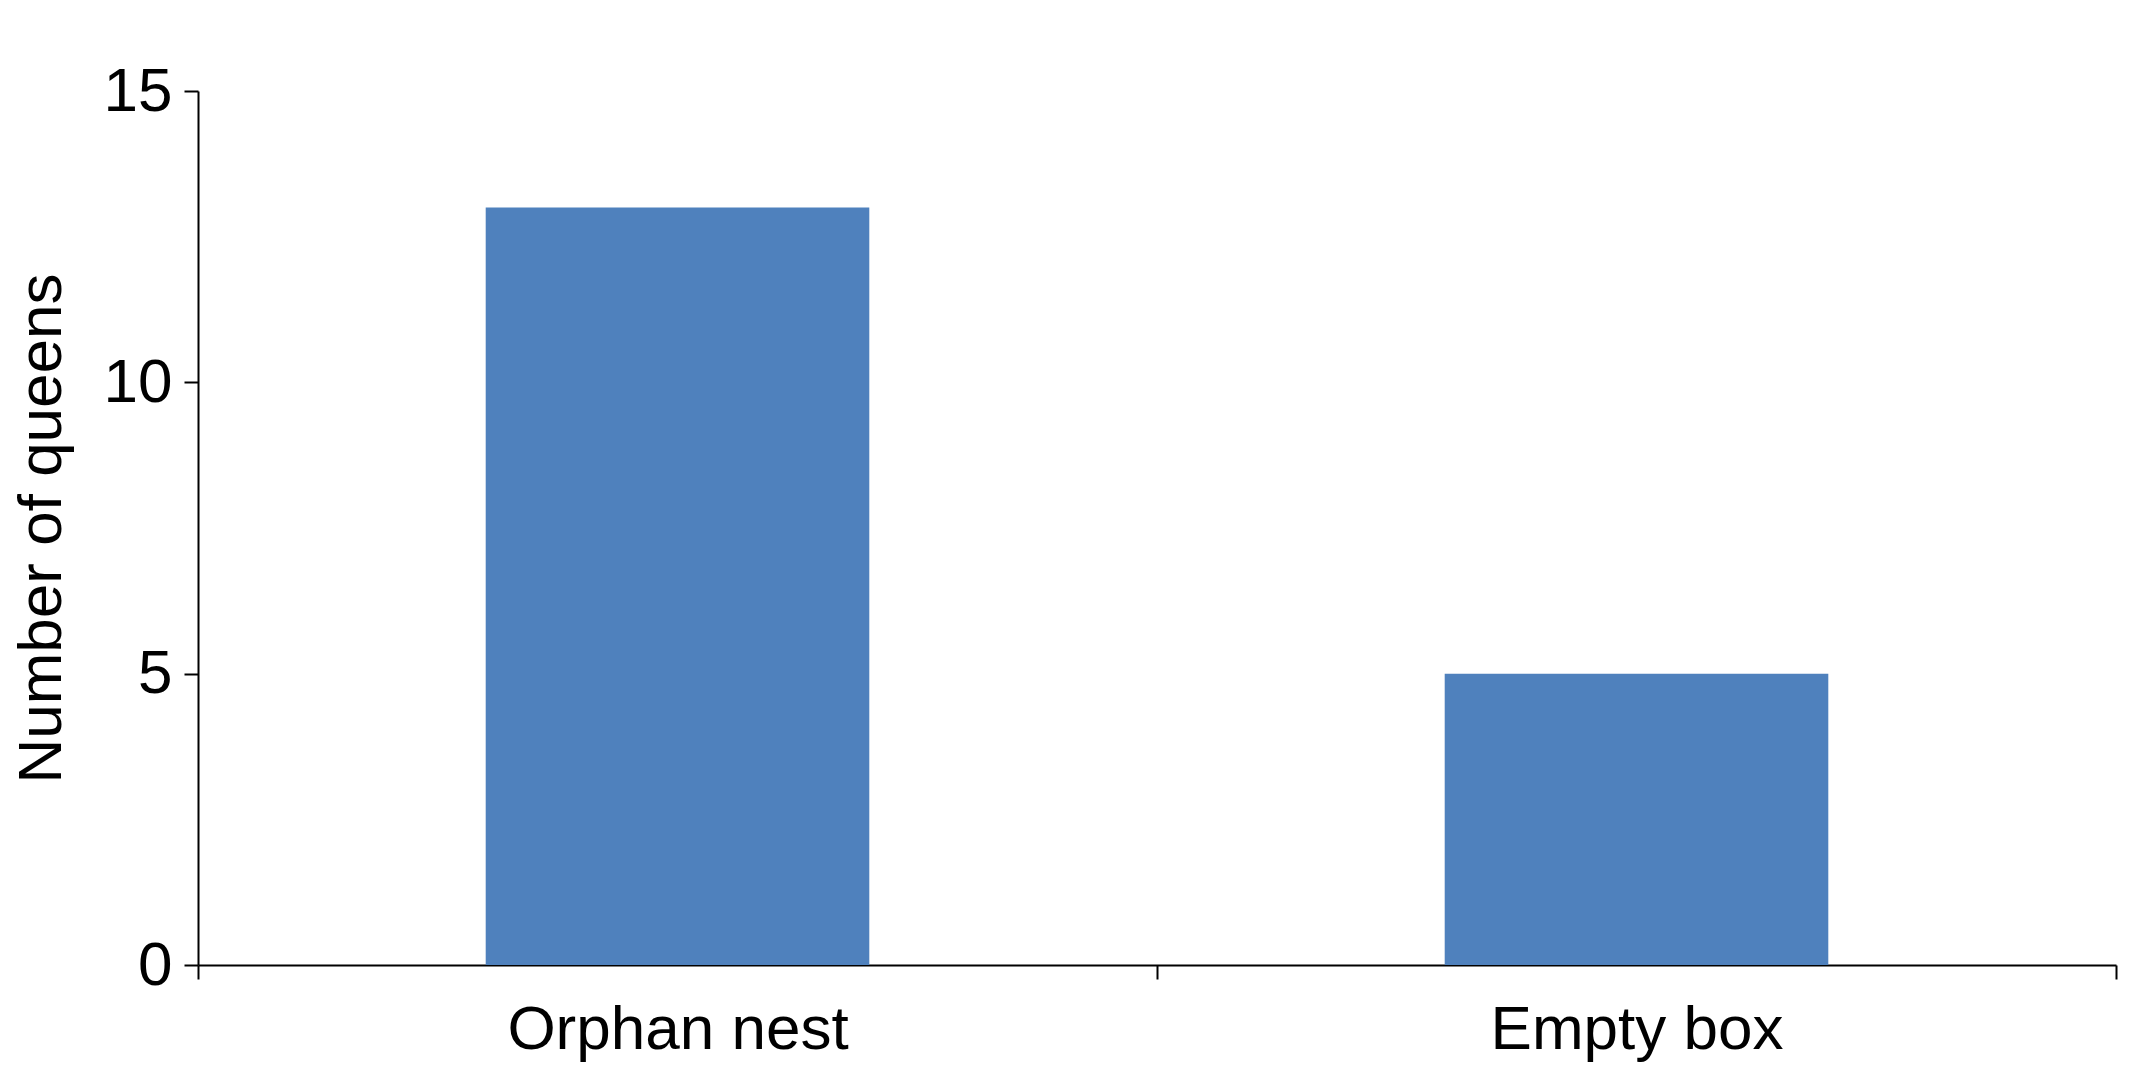  I want to click on y-axis-title: Number of queens, so click(39, 528).